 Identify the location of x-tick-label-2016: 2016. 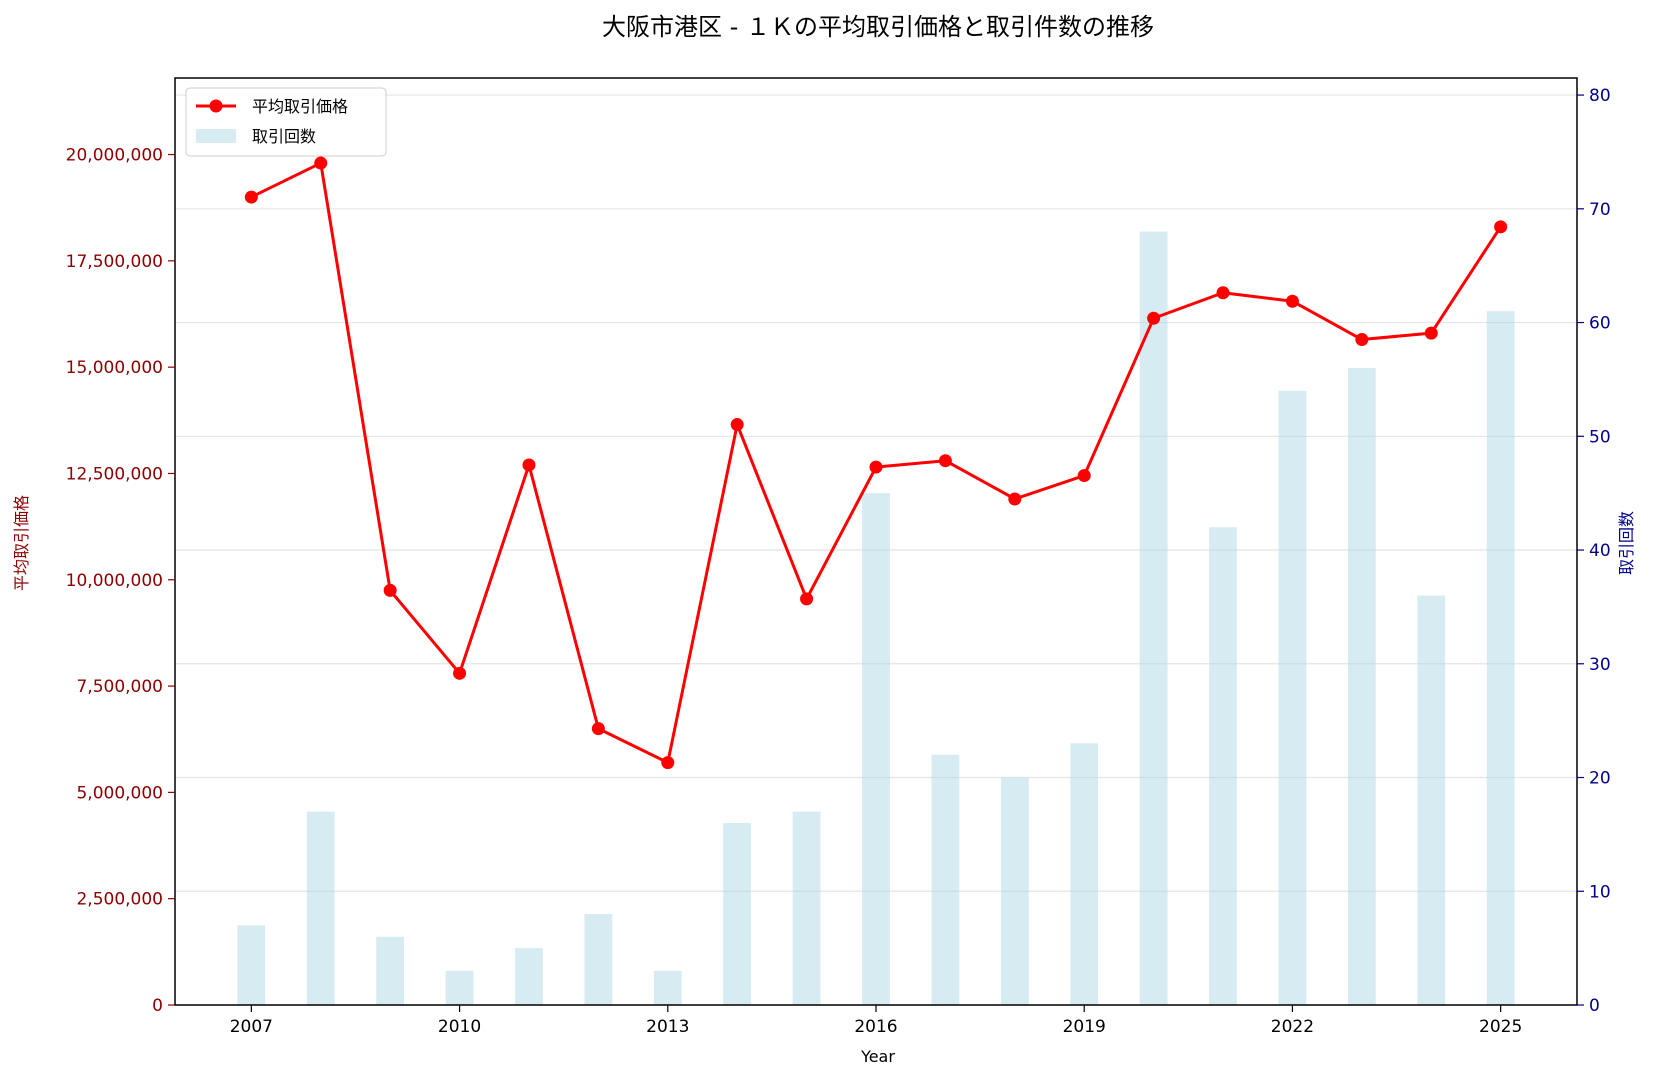
(875, 1027).